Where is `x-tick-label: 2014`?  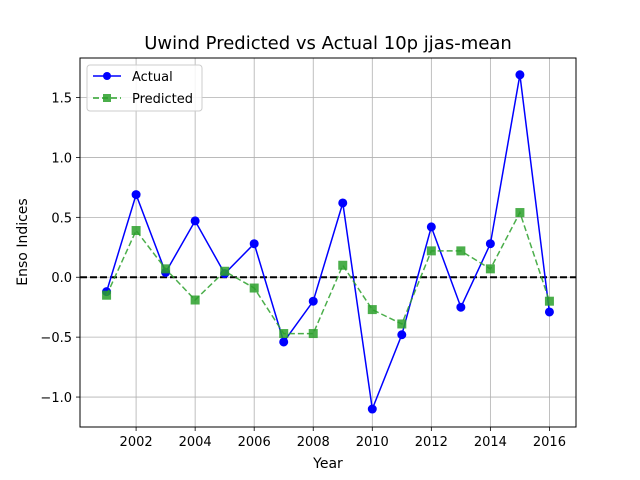
x-tick-label: 2014 is located at coordinates (490, 442).